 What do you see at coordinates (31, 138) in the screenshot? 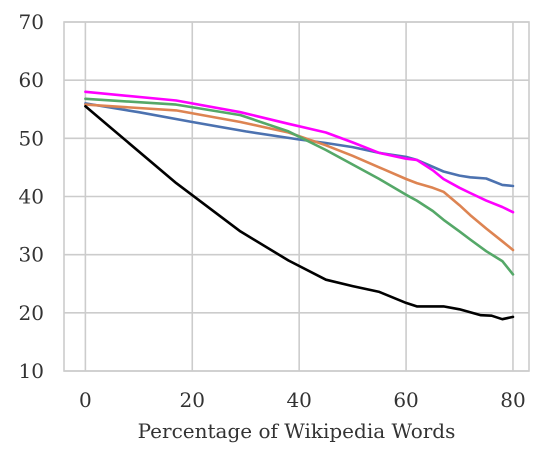
I see `y-tick-label: 50` at bounding box center [31, 138].